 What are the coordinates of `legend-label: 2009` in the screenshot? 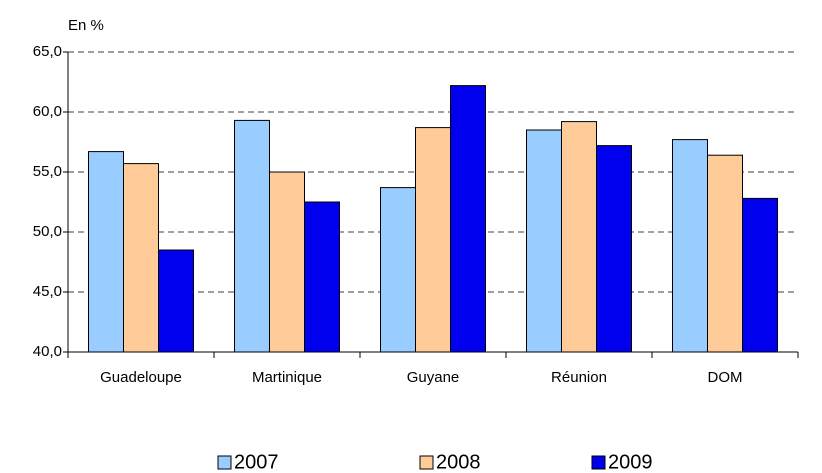 It's located at (630, 462).